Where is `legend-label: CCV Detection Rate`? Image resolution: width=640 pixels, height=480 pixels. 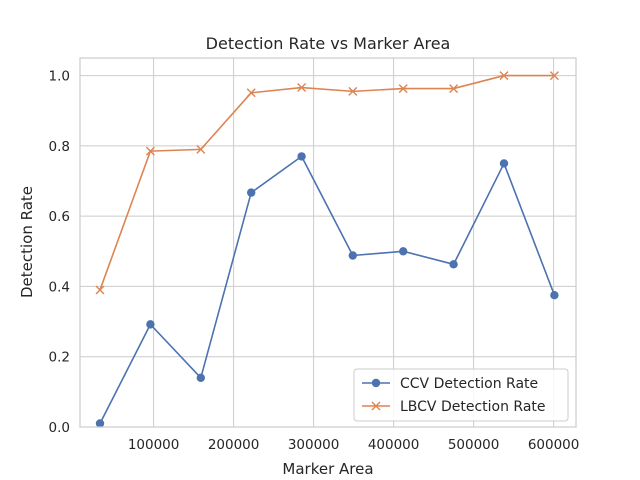 legend-label: CCV Detection Rate is located at coordinates (469, 384).